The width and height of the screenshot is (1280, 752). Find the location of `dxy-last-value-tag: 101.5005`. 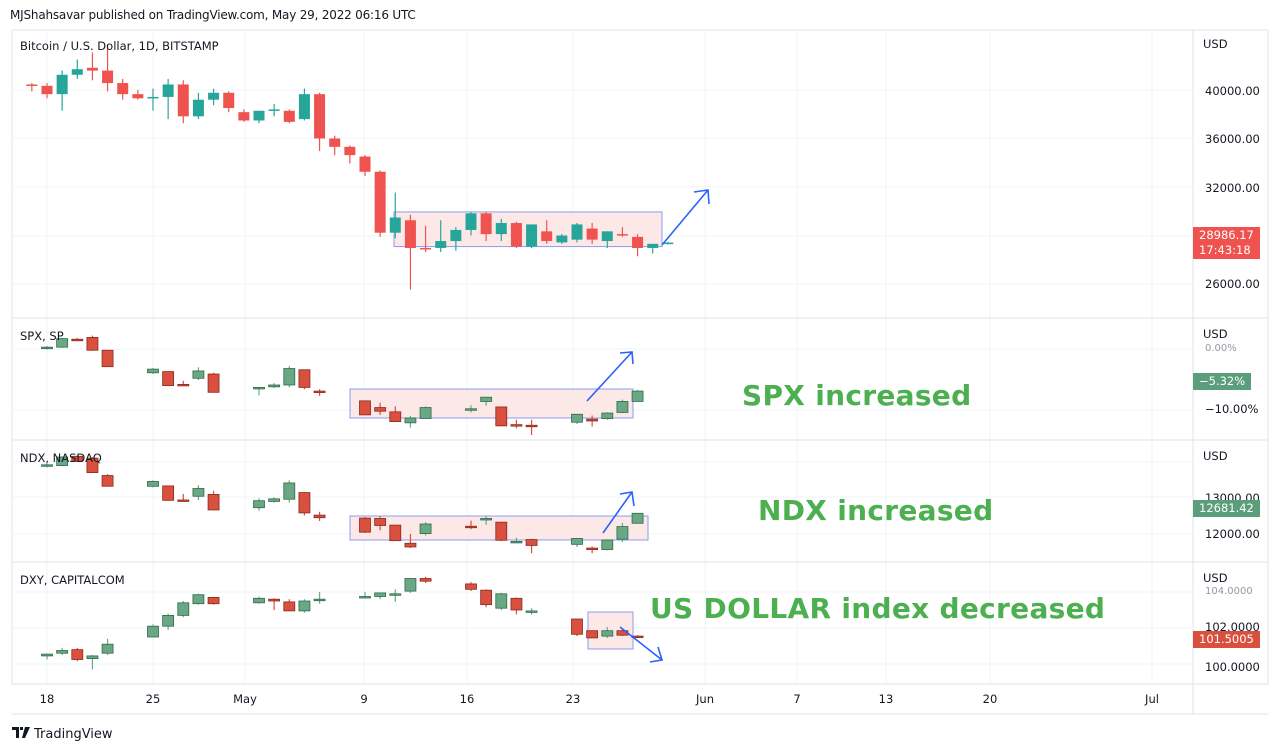

dxy-last-value-tag: 101.5005 is located at coordinates (1226, 639).